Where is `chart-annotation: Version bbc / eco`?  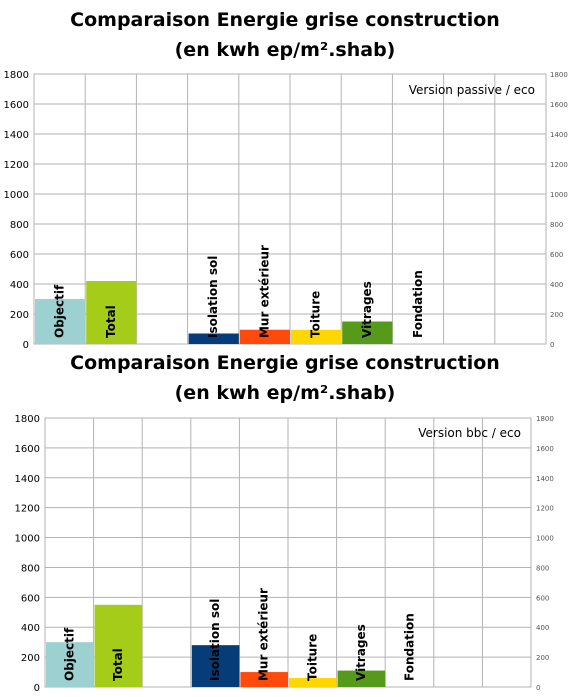
chart-annotation: Version bbc / eco is located at coordinates (469, 433).